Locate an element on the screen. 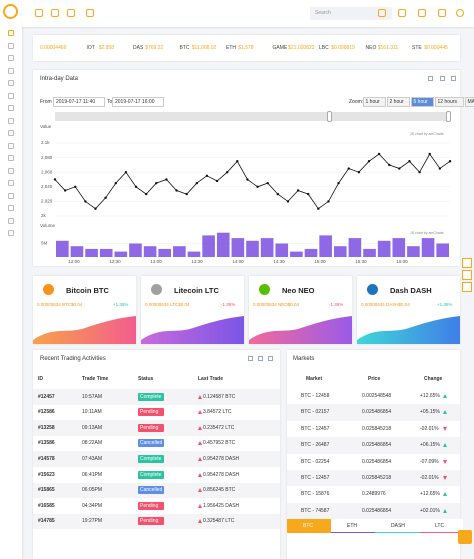 This screenshot has width=474, height=559. last-trade: 3.84572 LTC is located at coordinates (217, 412).